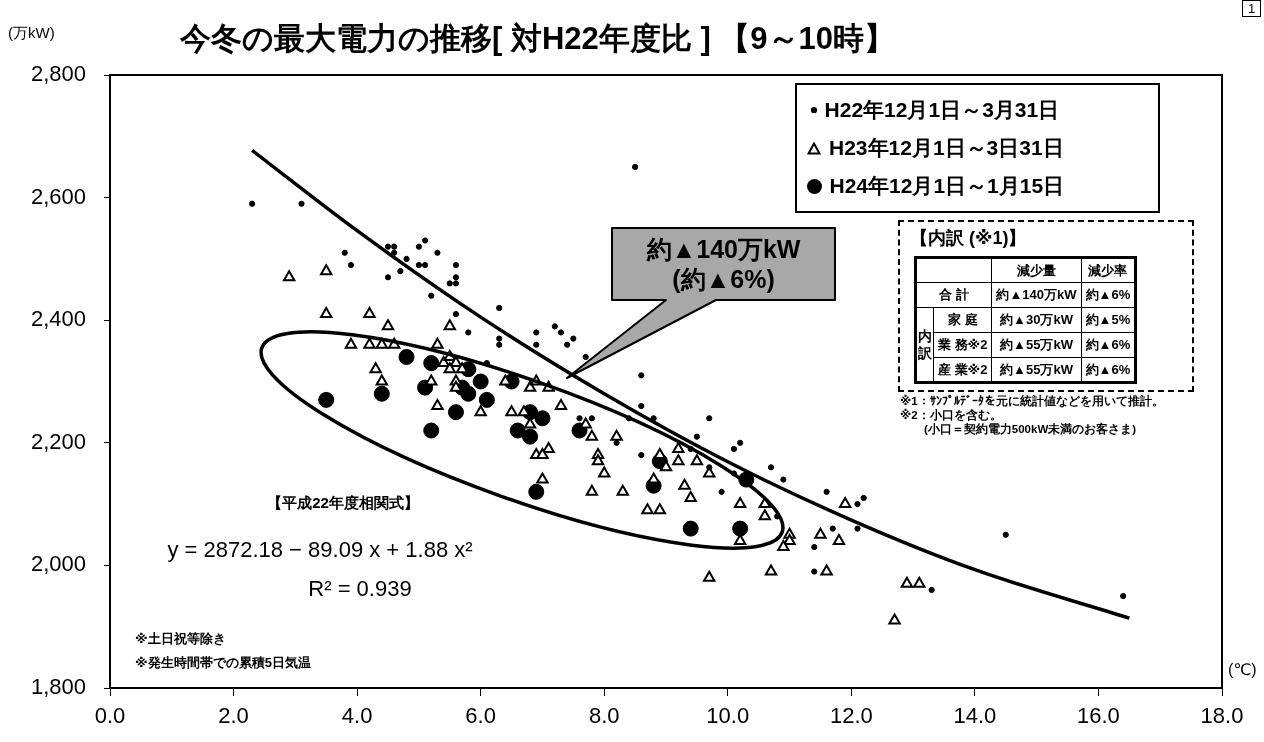 The height and width of the screenshot is (742, 1264). Describe the element at coordinates (357, 716) in the screenshot. I see `x-tick-label: 4.0` at that location.